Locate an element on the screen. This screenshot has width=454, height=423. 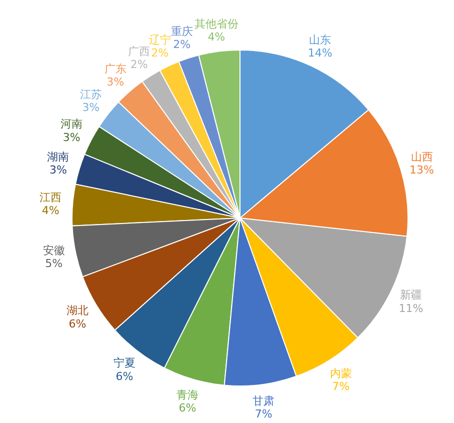
slice-label: 甘肃 is located at coordinates (263, 401).